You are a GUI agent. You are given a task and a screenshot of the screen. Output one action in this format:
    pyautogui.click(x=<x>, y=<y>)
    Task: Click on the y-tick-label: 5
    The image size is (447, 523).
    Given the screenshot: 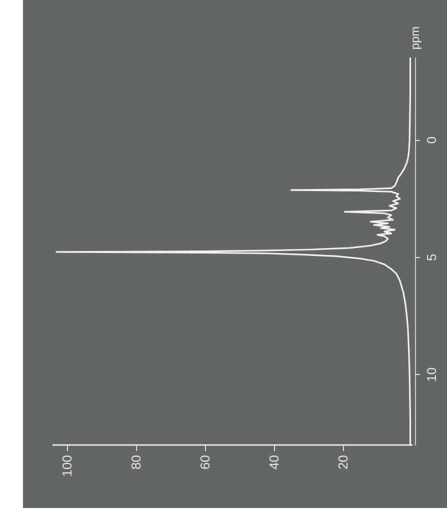 What is the action you would take?
    pyautogui.click(x=431, y=257)
    